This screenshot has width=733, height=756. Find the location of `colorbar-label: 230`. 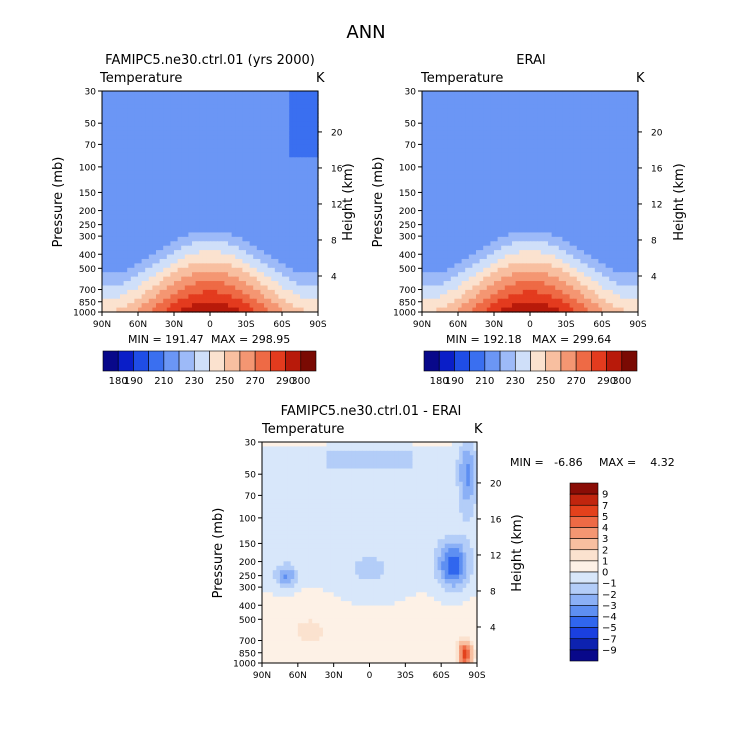

colorbar-label: 230 is located at coordinates (194, 381).